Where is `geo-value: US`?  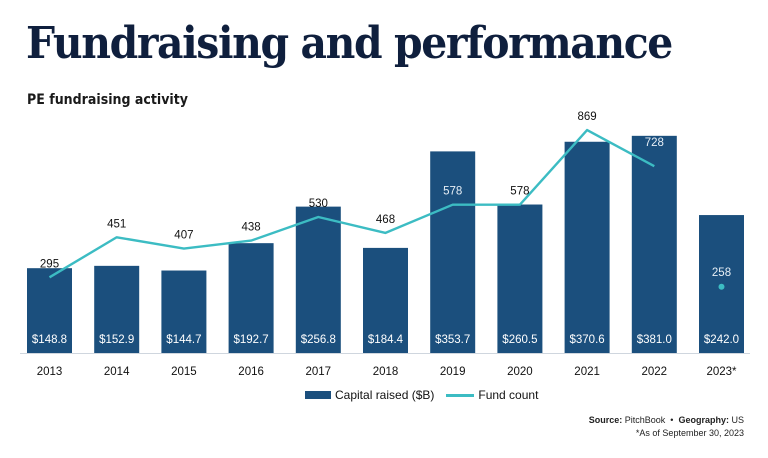
geo-value: US is located at coordinates (737, 420).